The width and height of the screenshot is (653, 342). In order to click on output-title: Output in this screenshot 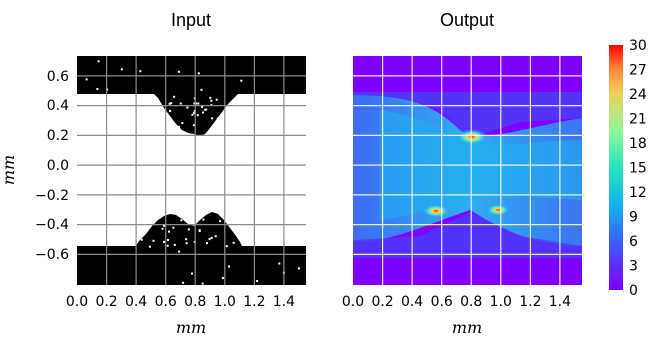, I will do `click(467, 20)`.